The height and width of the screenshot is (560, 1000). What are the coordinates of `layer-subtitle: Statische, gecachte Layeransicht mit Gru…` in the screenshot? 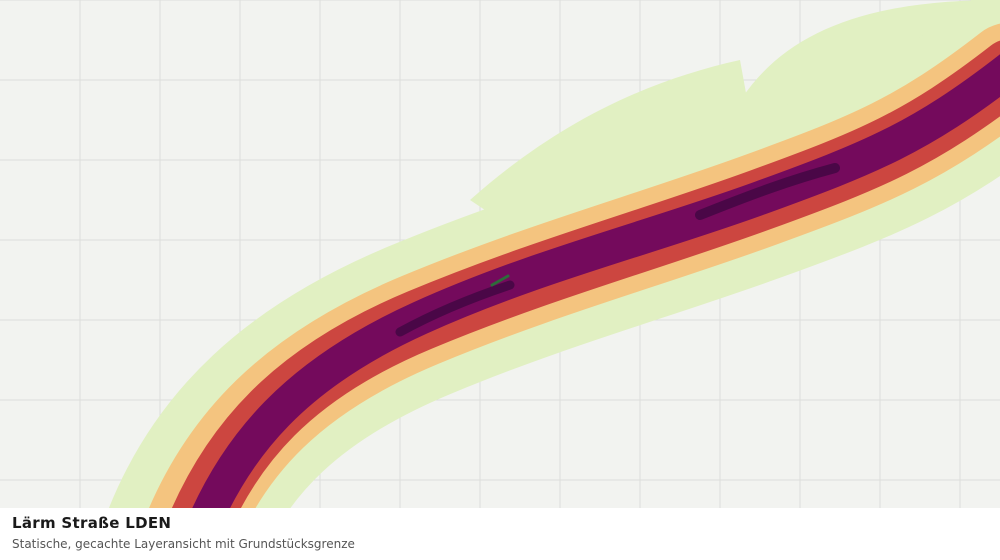 It's located at (183, 544).